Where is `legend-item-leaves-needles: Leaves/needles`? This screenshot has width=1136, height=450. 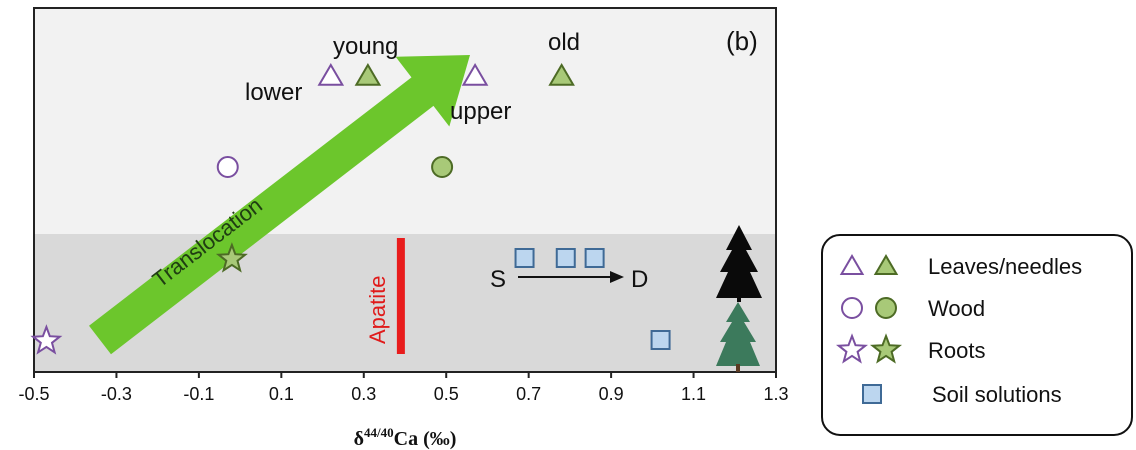 legend-item-leaves-needles: Leaves/needles is located at coordinates (960, 266).